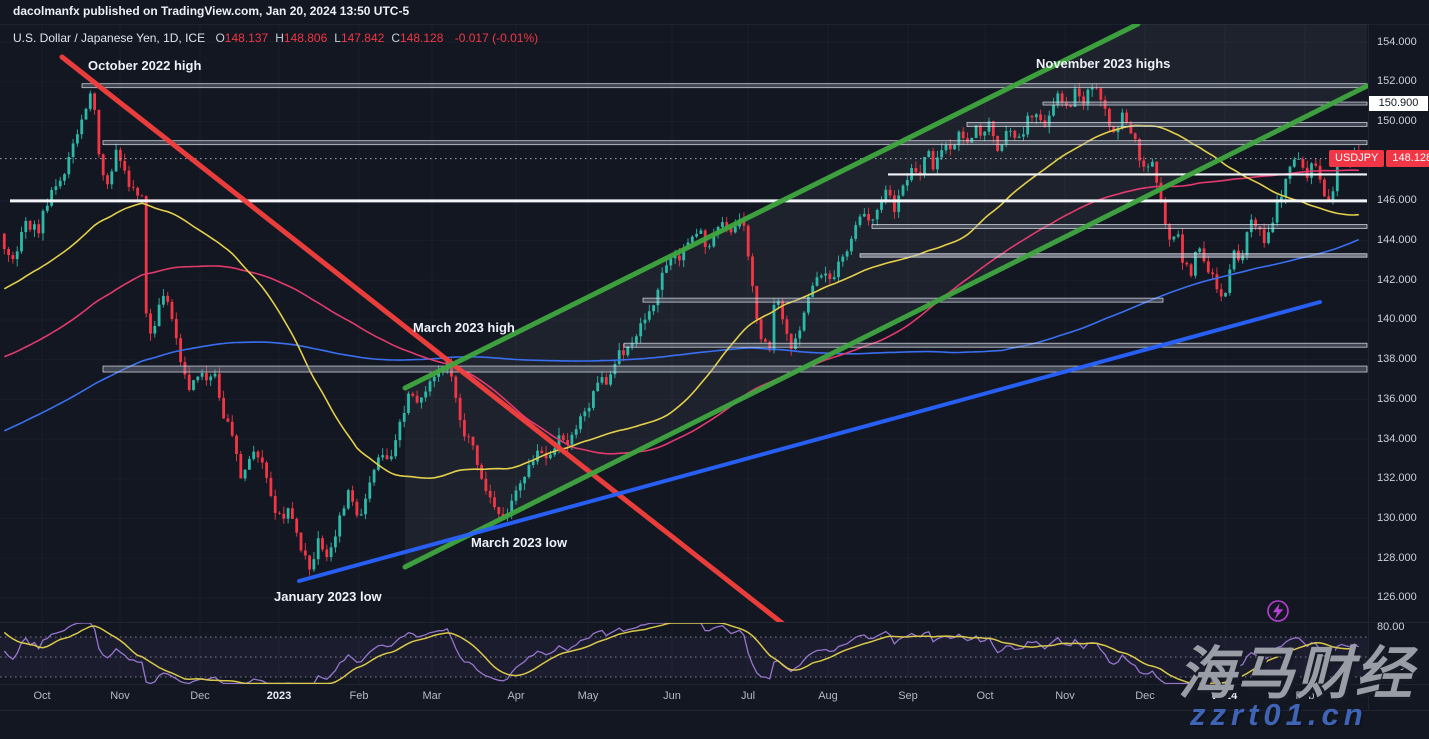  I want to click on watermark-domain-text: zzrt01.cn, so click(1279, 714).